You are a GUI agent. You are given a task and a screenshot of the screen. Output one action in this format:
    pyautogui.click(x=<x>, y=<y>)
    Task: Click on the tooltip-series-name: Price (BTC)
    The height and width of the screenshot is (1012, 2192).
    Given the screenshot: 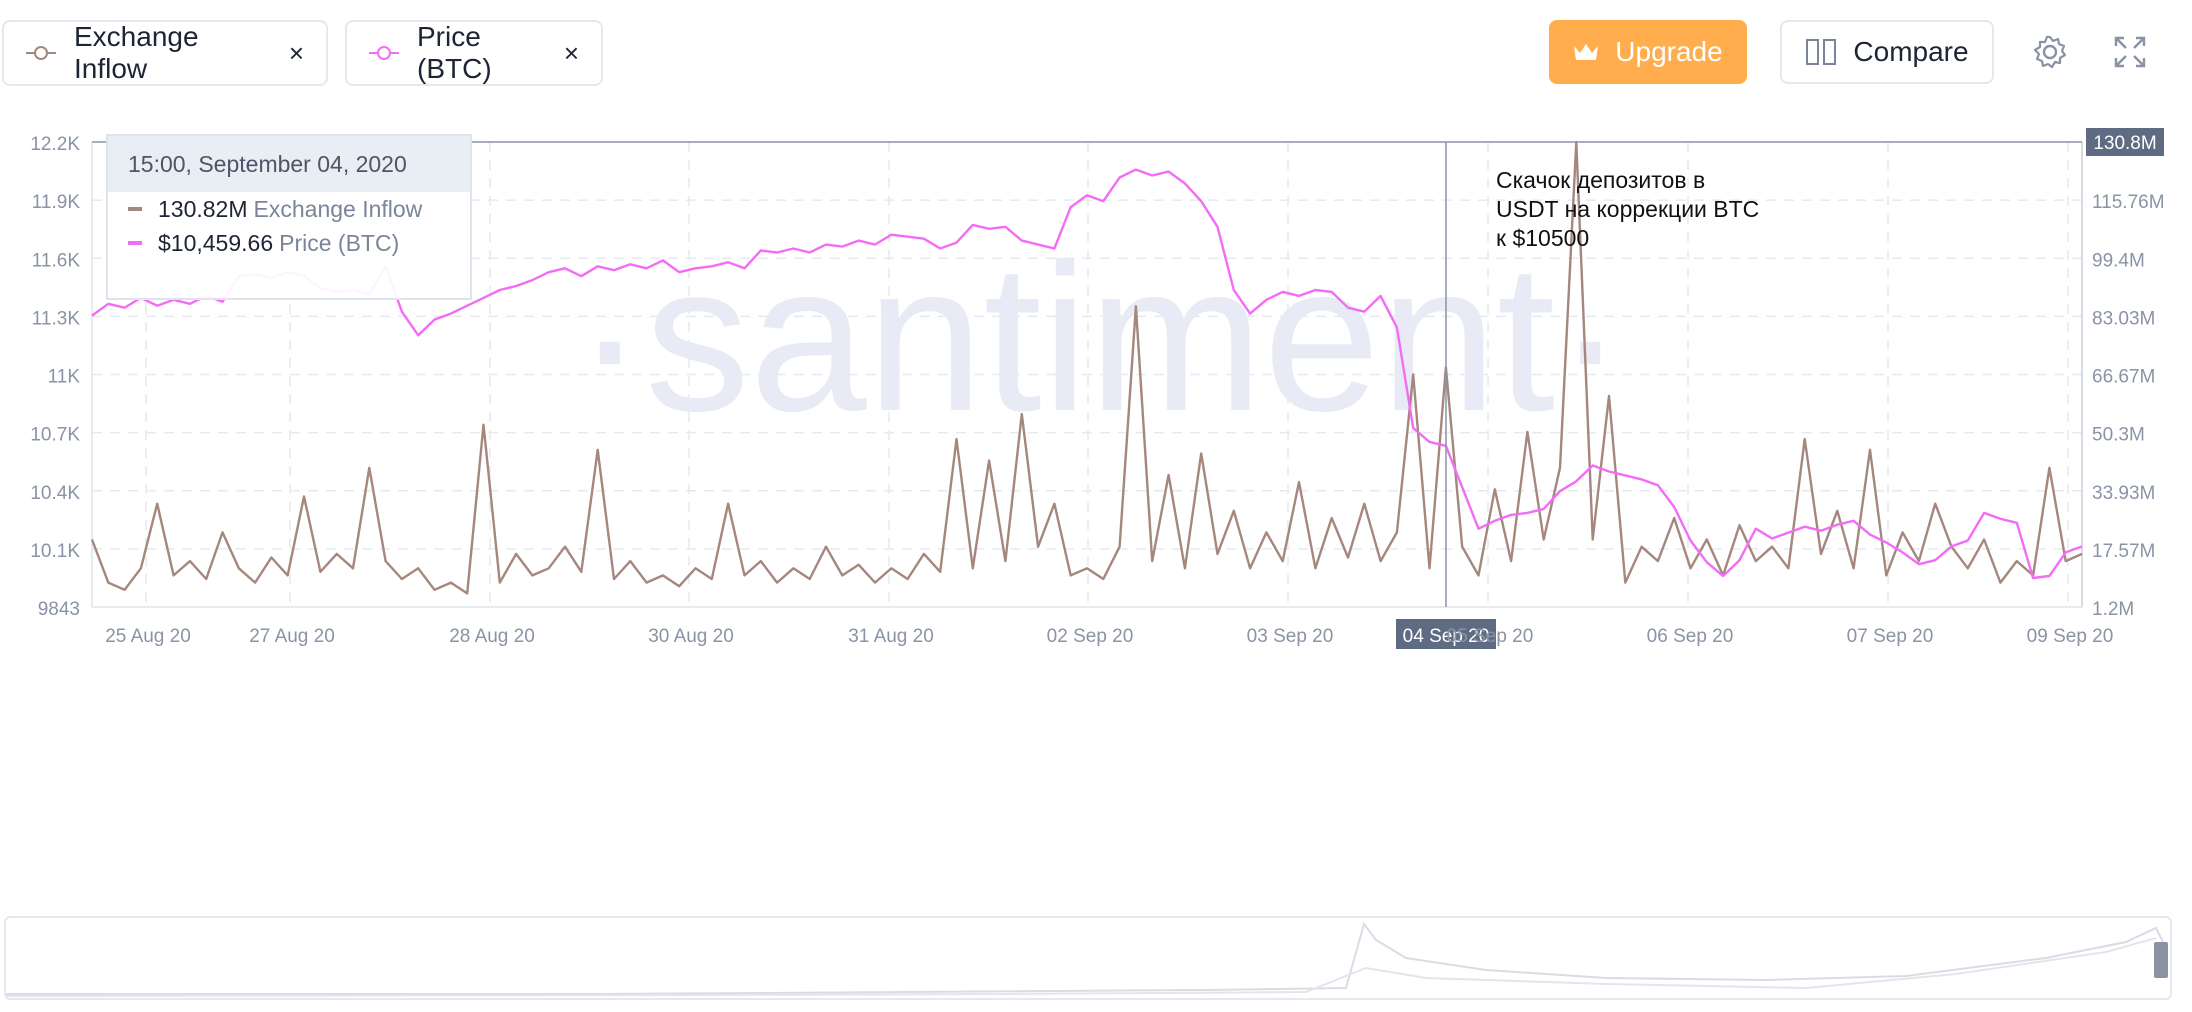 What is the action you would take?
    pyautogui.click(x=339, y=242)
    